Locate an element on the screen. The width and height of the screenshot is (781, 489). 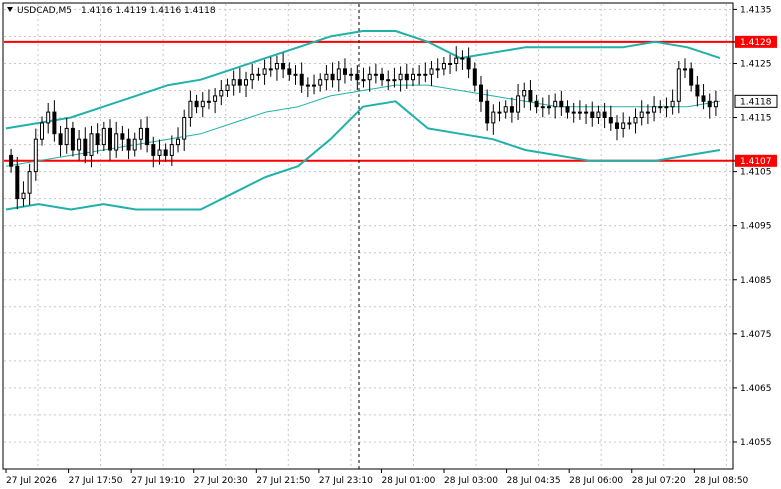
current-price-tag is located at coordinates (756, 101).